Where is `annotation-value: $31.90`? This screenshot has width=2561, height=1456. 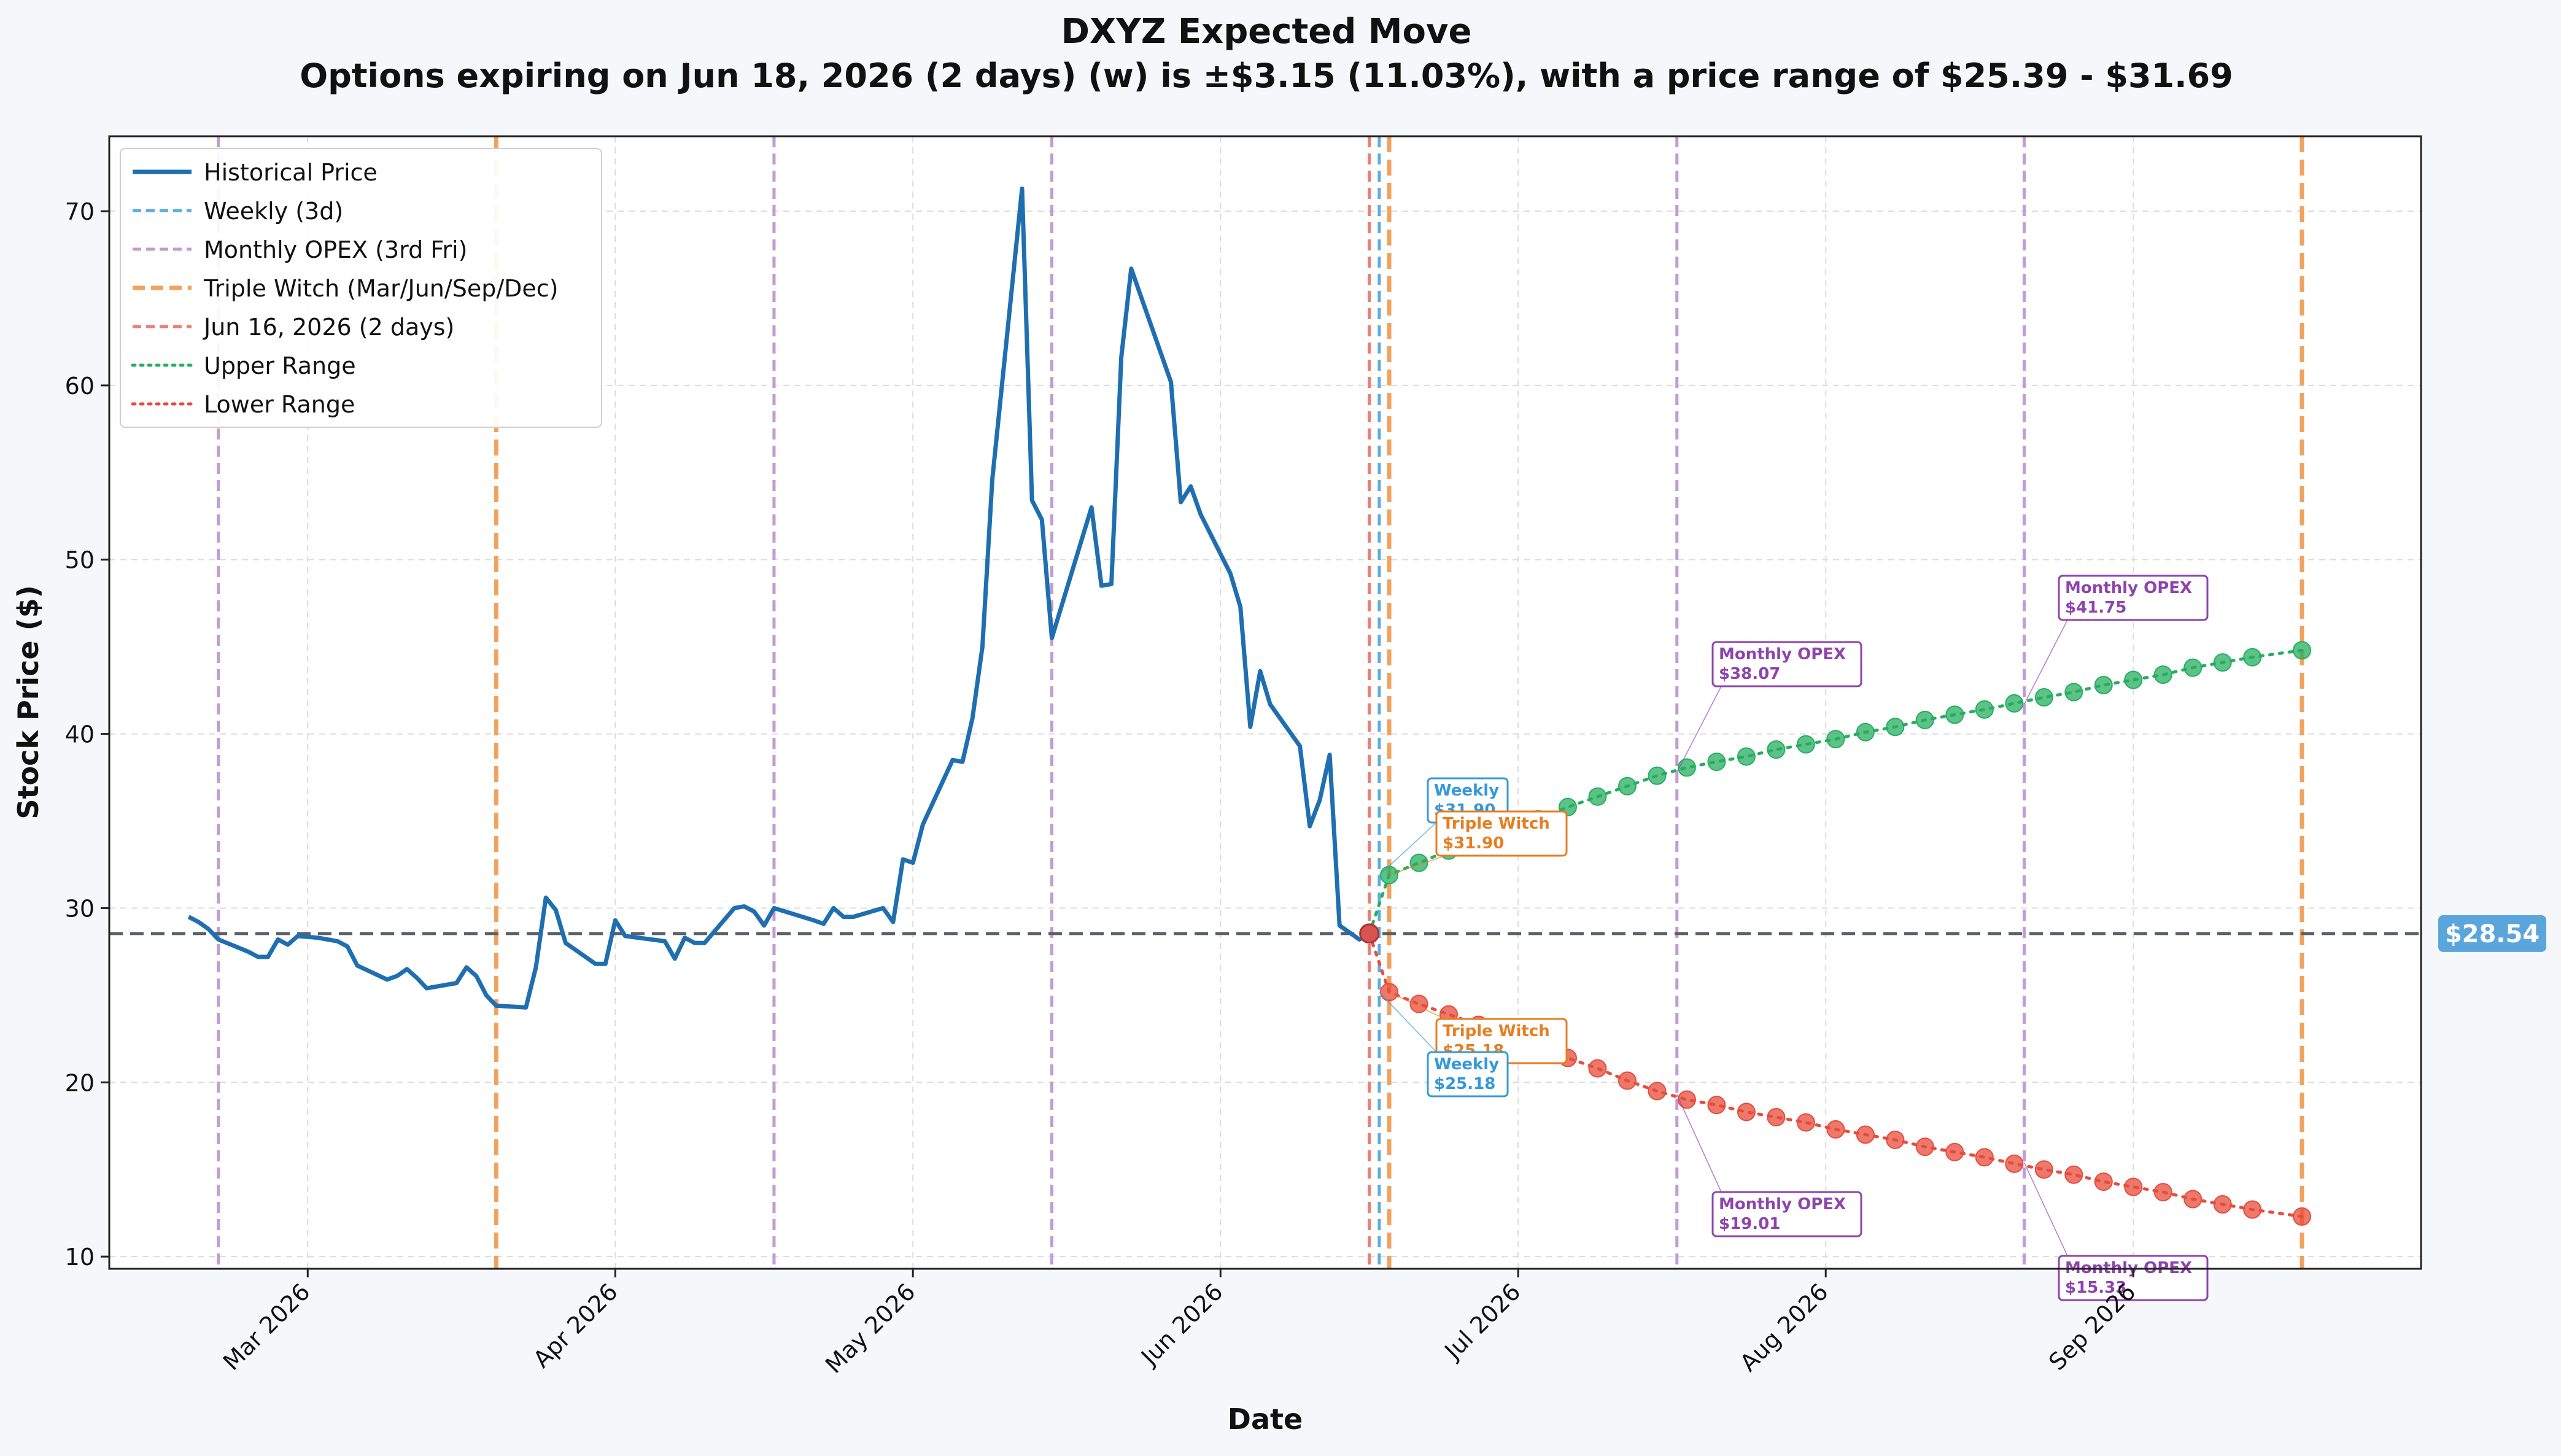 annotation-value: $31.90 is located at coordinates (1474, 843).